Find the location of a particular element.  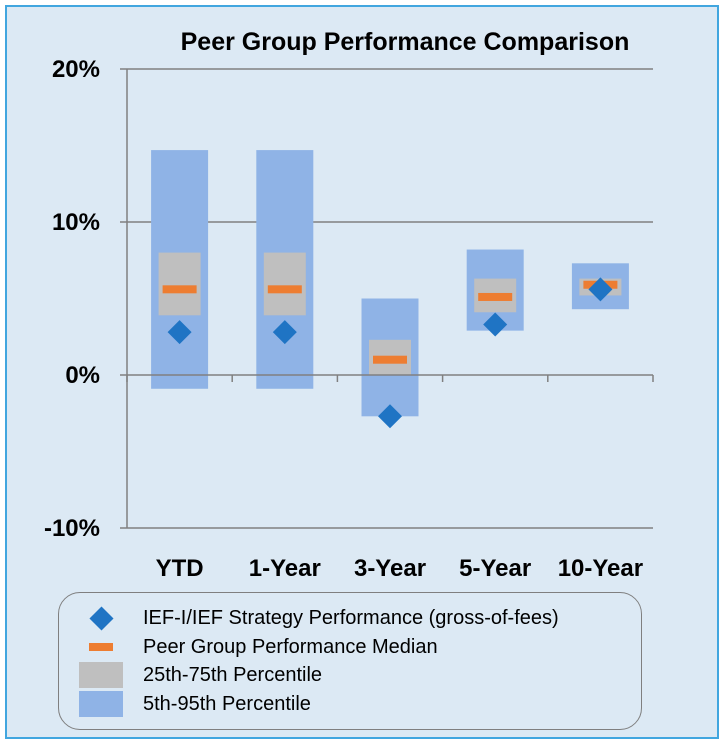

legend-label: Peer Group Performance Median is located at coordinates (290, 646).